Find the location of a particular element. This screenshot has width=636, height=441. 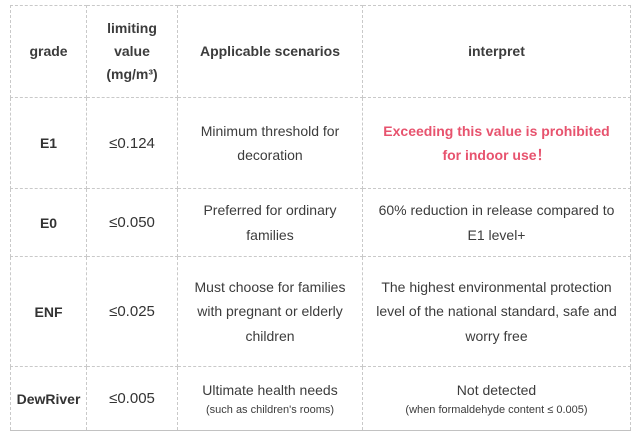

interpret-dewriver-main: Not detected is located at coordinates (496, 390).